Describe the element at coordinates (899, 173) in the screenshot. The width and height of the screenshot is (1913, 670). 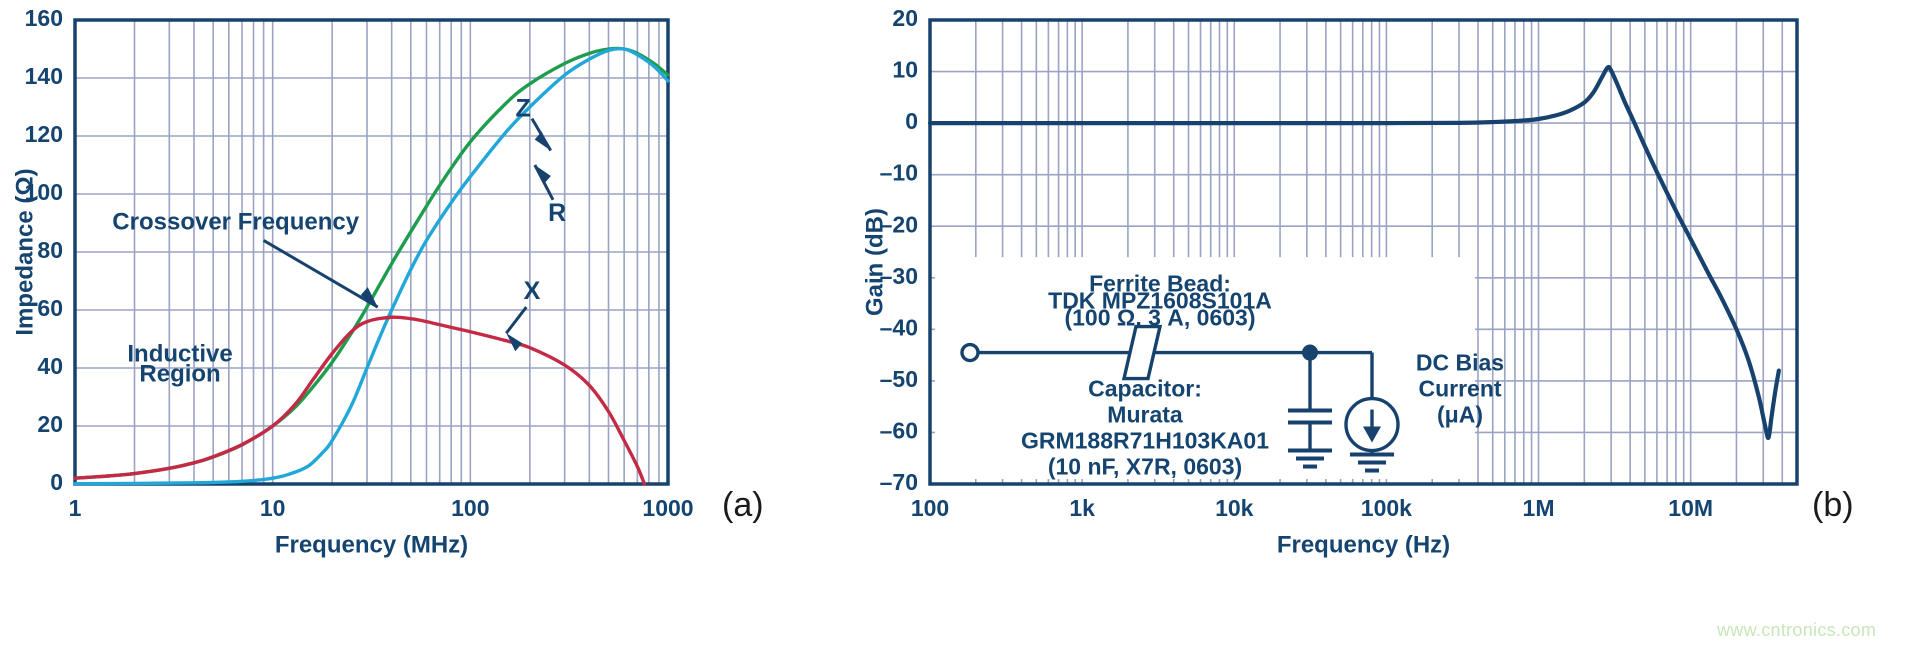
I see `ytick-label-b: –10` at that location.